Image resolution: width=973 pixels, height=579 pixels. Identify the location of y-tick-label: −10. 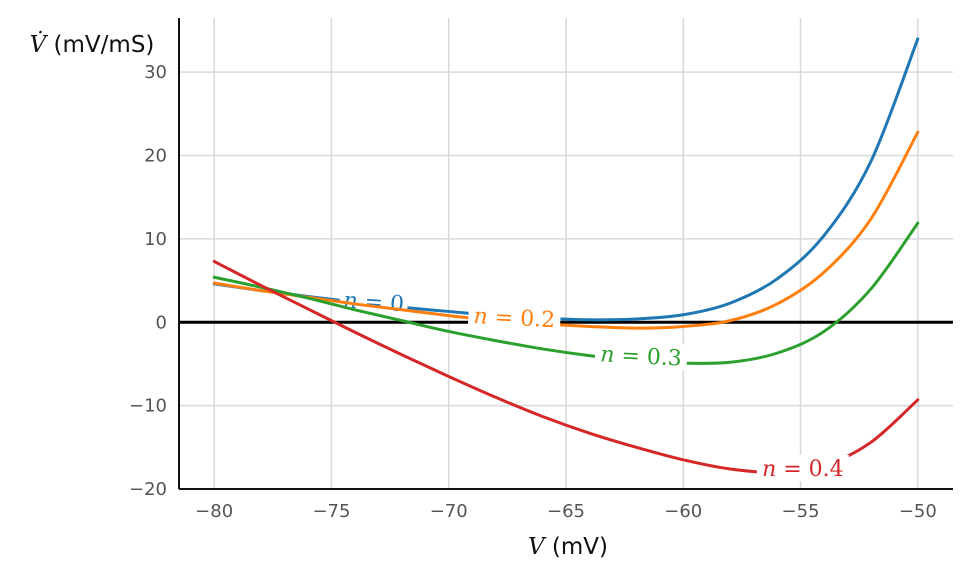
(148, 406).